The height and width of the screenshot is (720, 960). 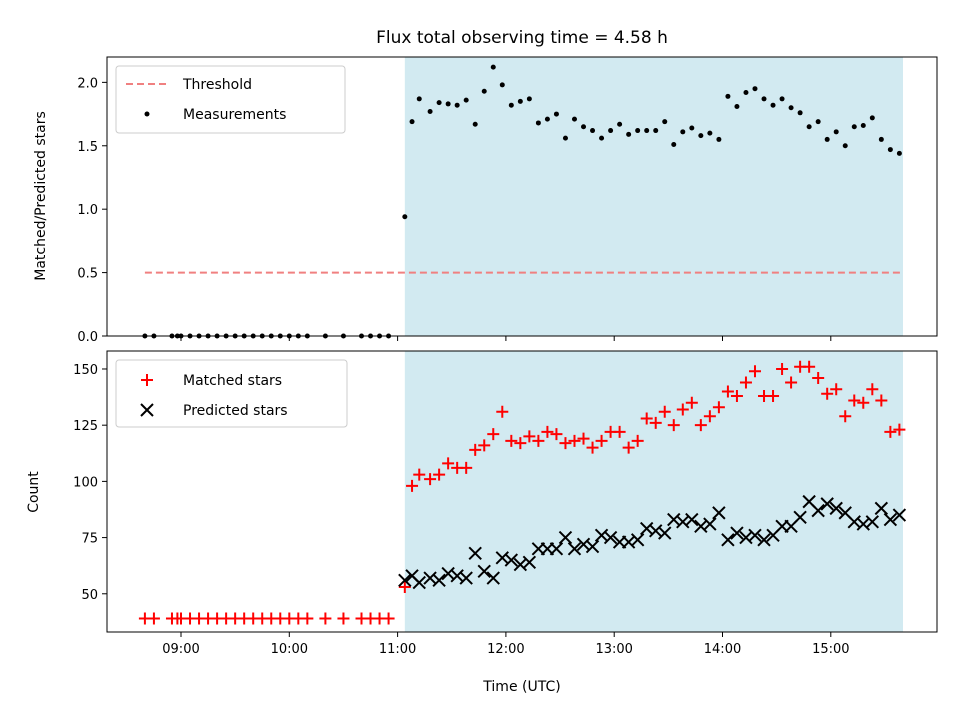 I want to click on x-tick-label: 12:00, so click(x=505, y=649).